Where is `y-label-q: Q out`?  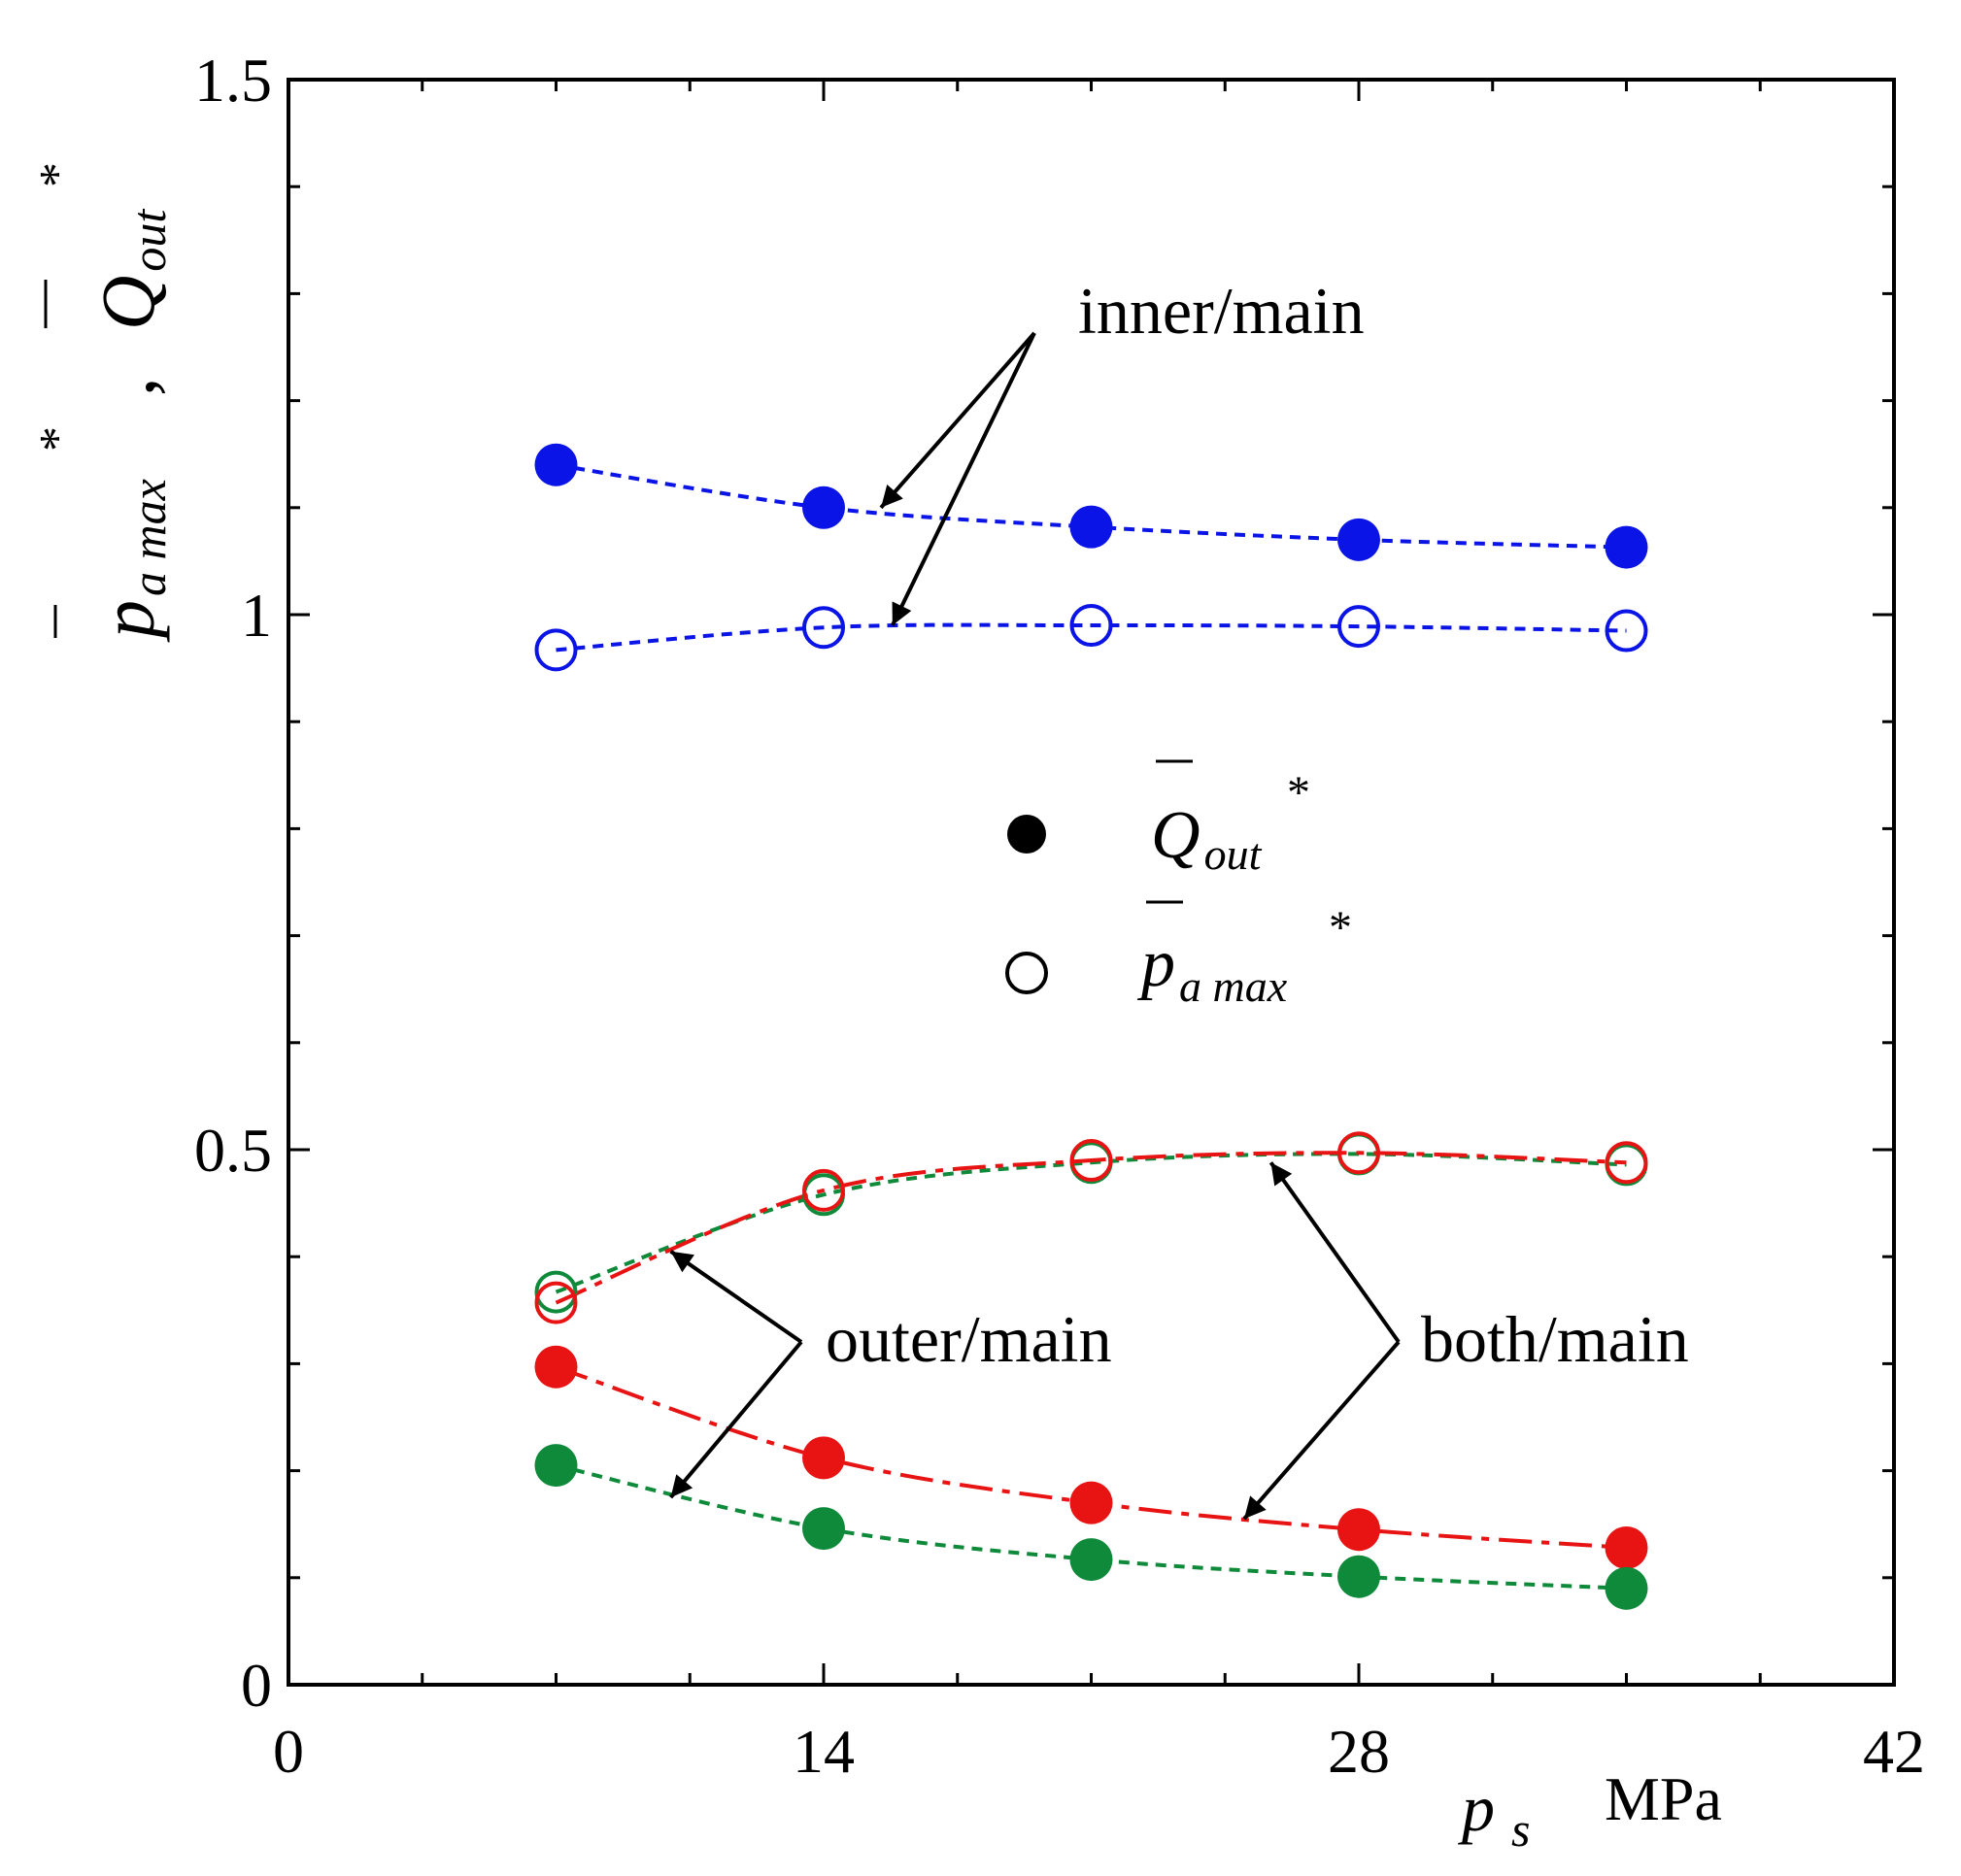
y-label-q: Q out is located at coordinates (130, 270).